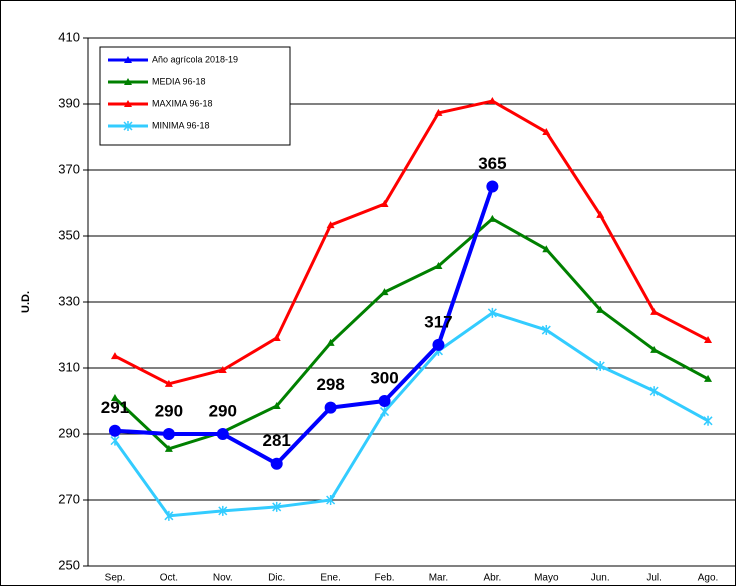 The height and width of the screenshot is (586, 736). What do you see at coordinates (277, 440) in the screenshot?
I see `data-label: 281` at bounding box center [277, 440].